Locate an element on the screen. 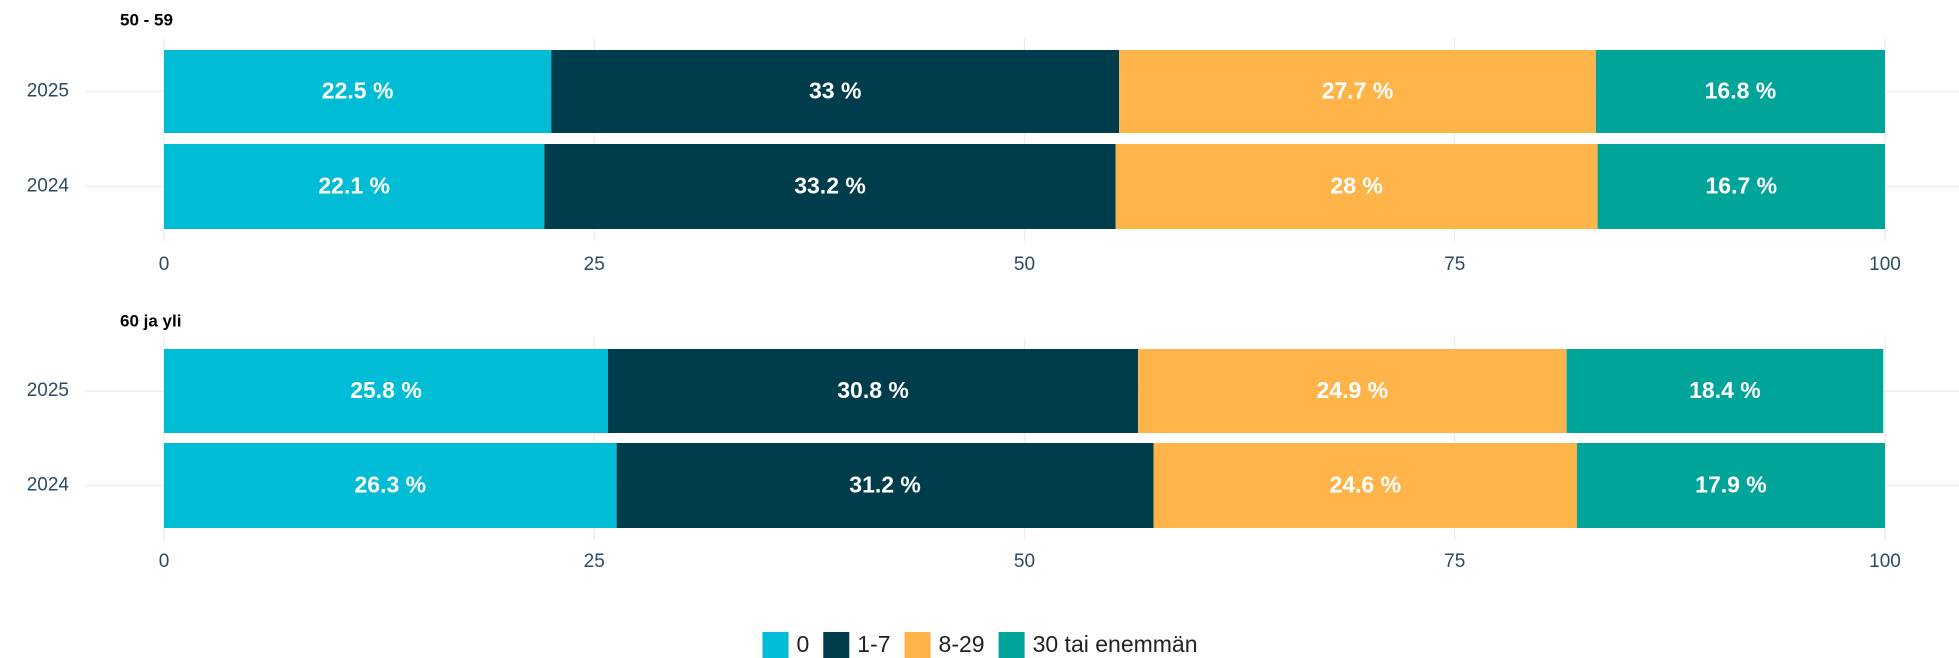 The image size is (1959, 658). value-label: 16.7 % is located at coordinates (1741, 186).